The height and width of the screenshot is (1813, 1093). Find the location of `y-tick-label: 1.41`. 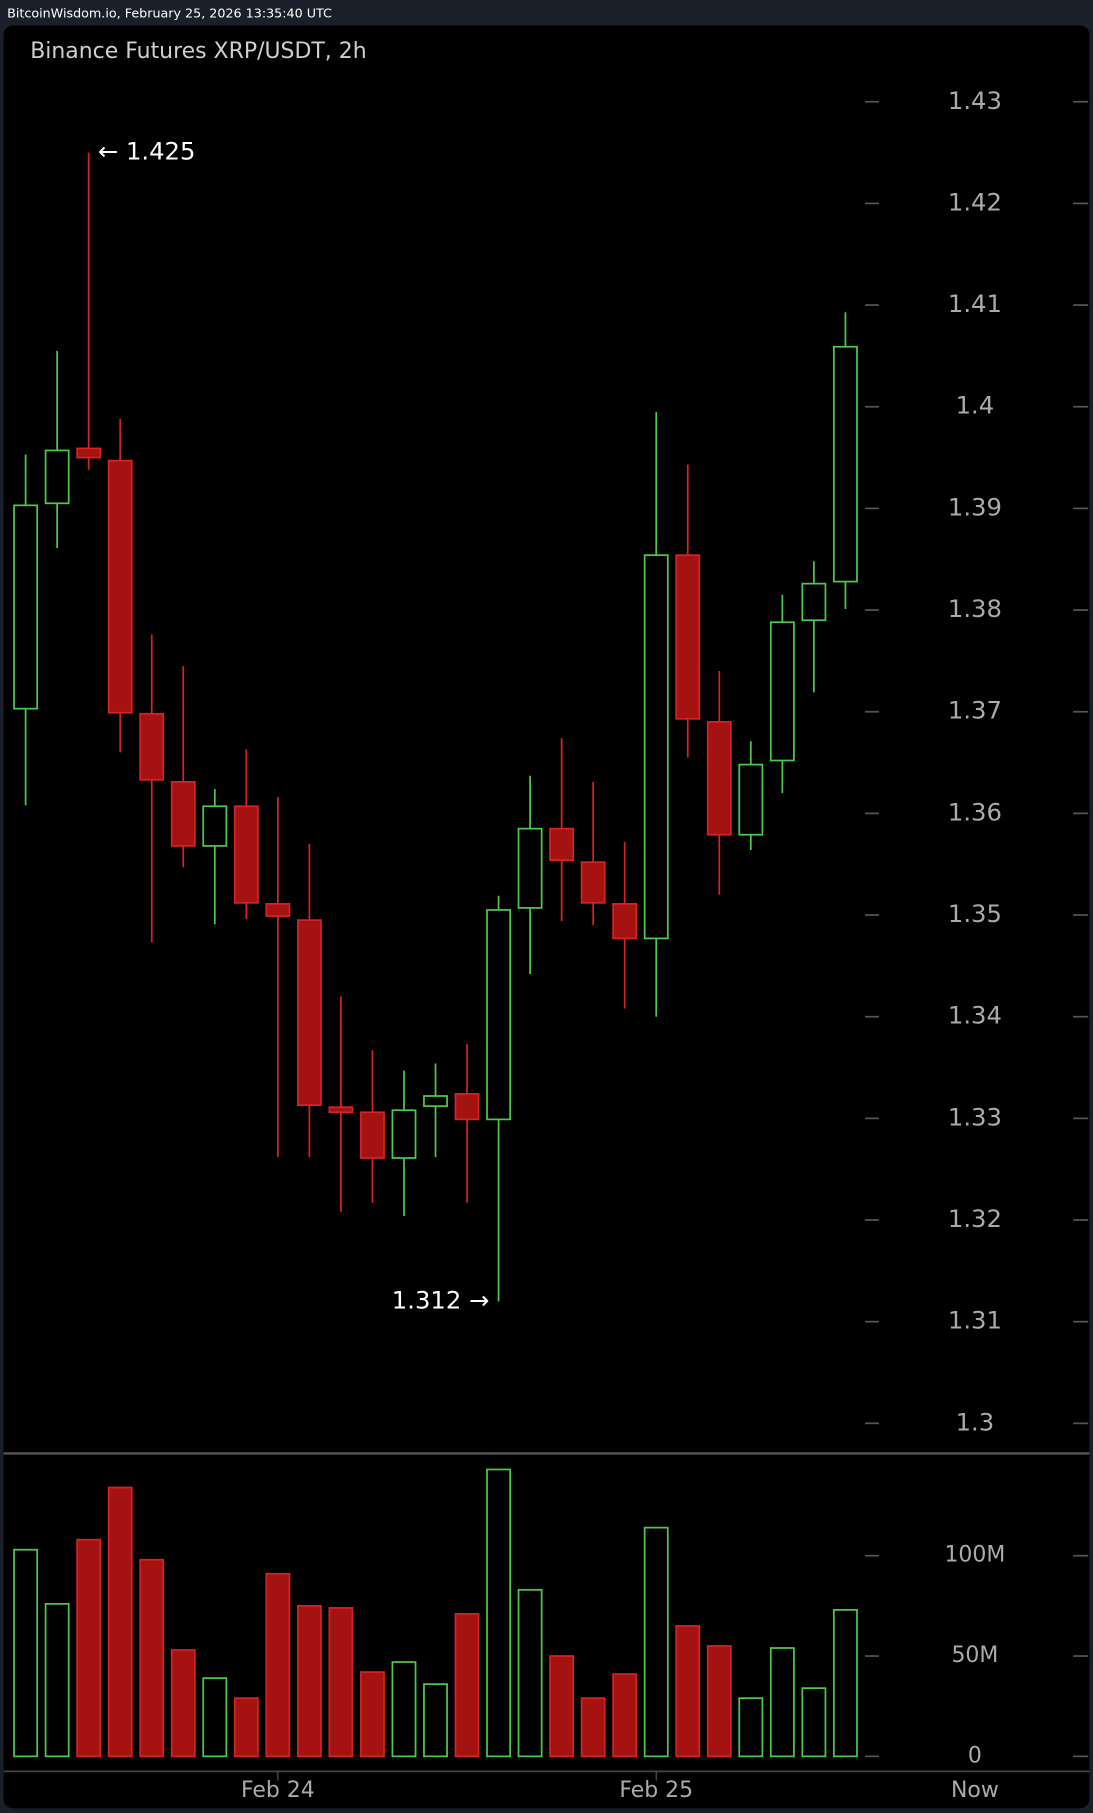

y-tick-label: 1.41 is located at coordinates (975, 303).